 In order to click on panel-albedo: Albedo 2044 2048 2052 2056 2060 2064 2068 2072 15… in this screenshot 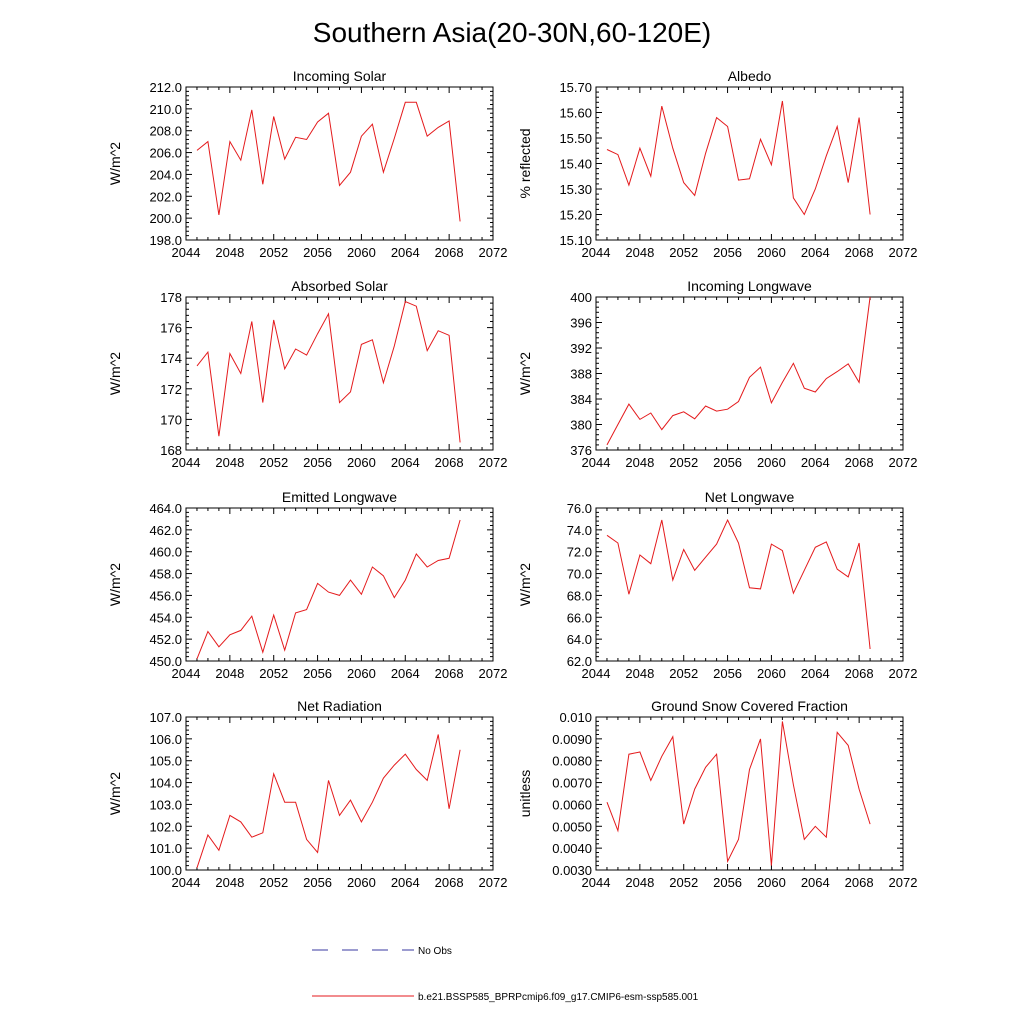, I will do `click(717, 164)`.